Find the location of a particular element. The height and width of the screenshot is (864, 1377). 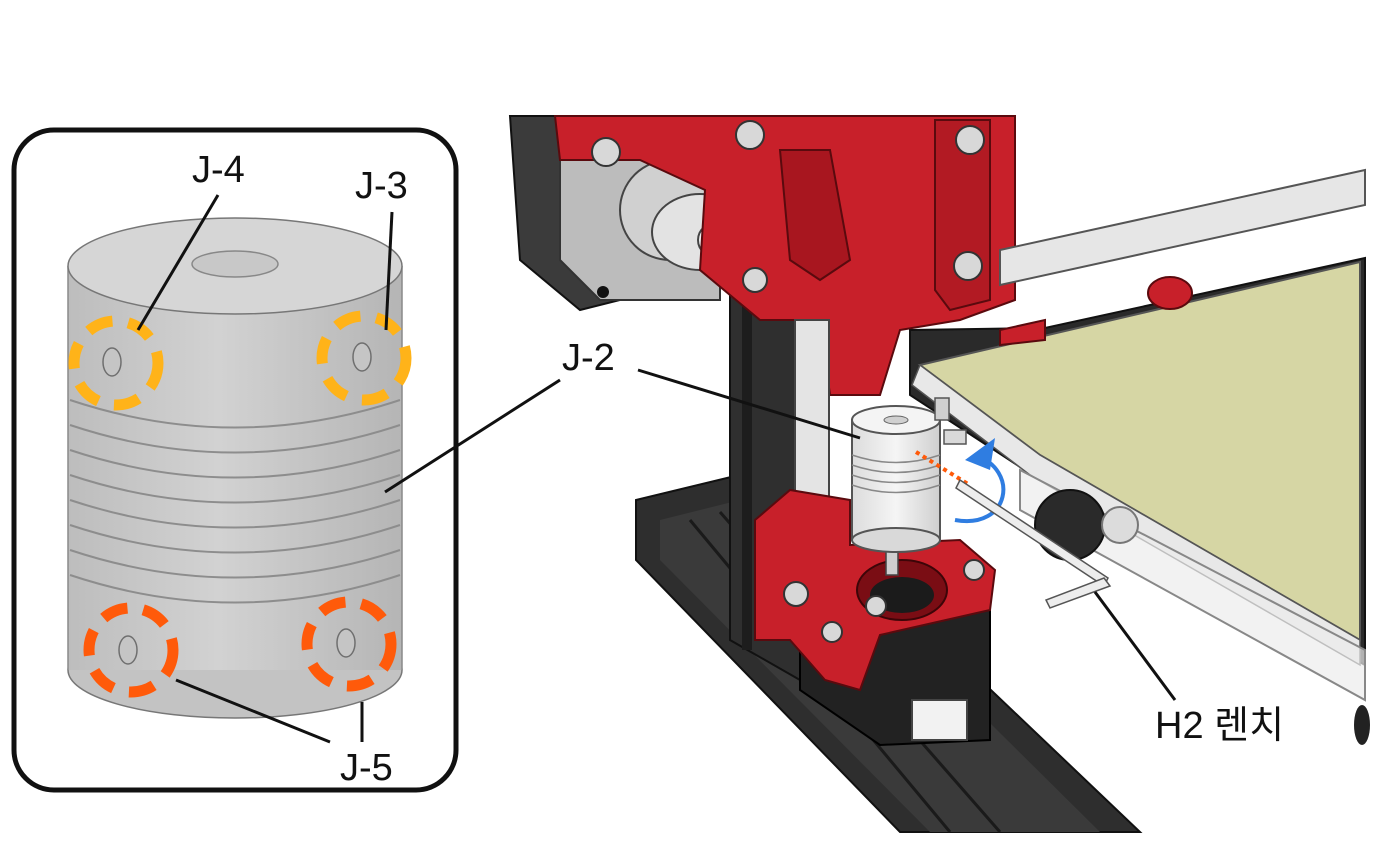

label-h2-wrench: H2 렌치 is located at coordinates (1219, 726).